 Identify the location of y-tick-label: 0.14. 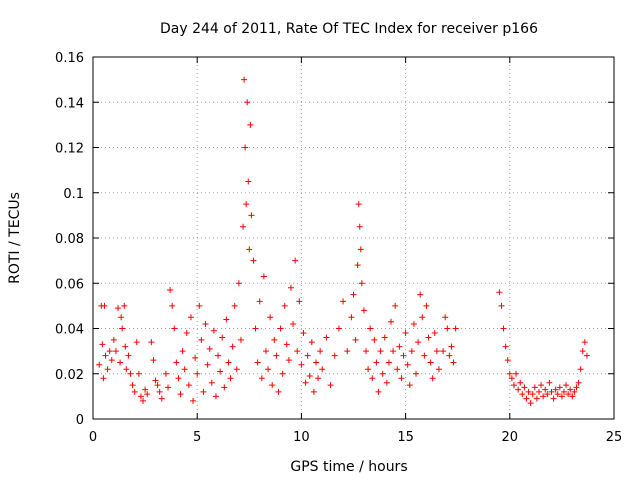
(69, 103).